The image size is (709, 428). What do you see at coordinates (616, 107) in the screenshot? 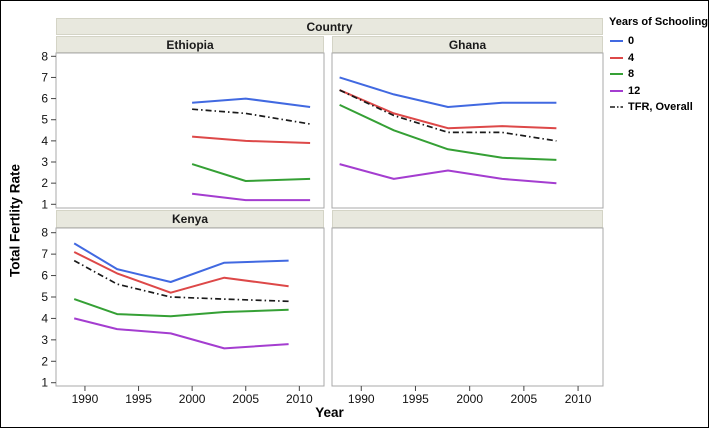
I see `legend-dashdot-swatch-icon` at bounding box center [616, 107].